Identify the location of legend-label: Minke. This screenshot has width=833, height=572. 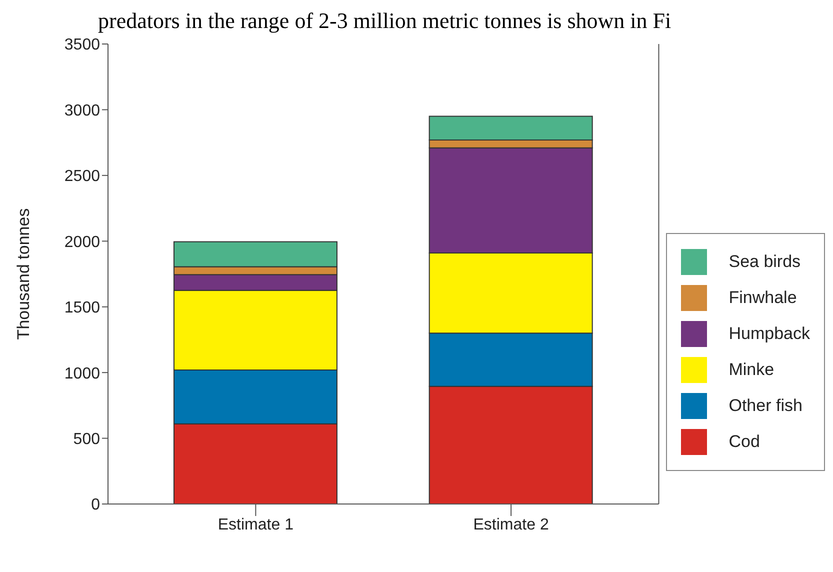
(751, 370).